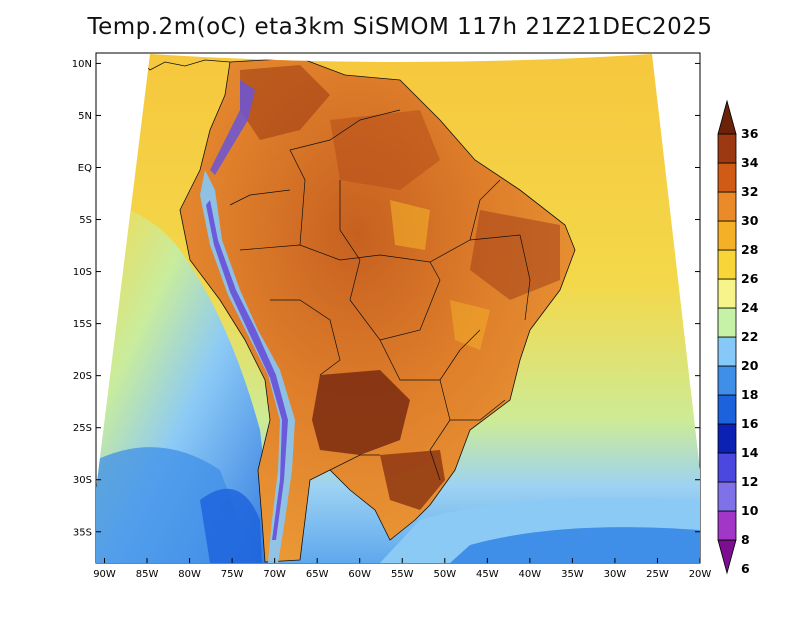 Image resolution: width=800 pixels, height=618 pixels. Describe the element at coordinates (750, 365) in the screenshot. I see `colorbar-level-label: 20` at that location.